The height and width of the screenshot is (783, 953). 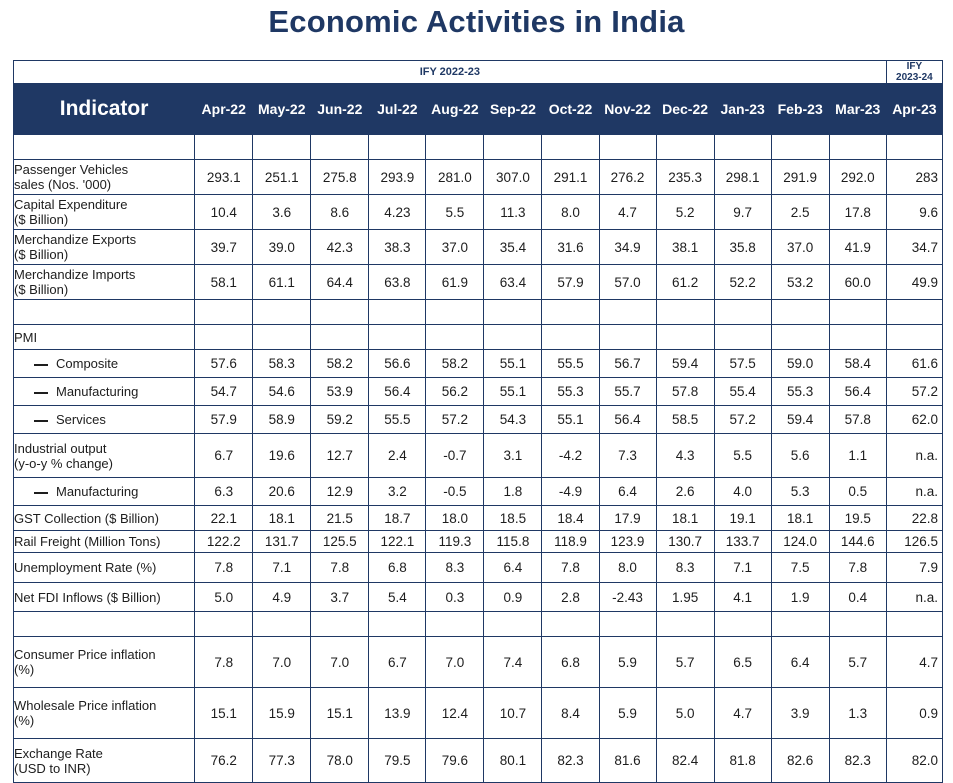 What do you see at coordinates (455, 109) in the screenshot?
I see `month-header: Aug-22` at bounding box center [455, 109].